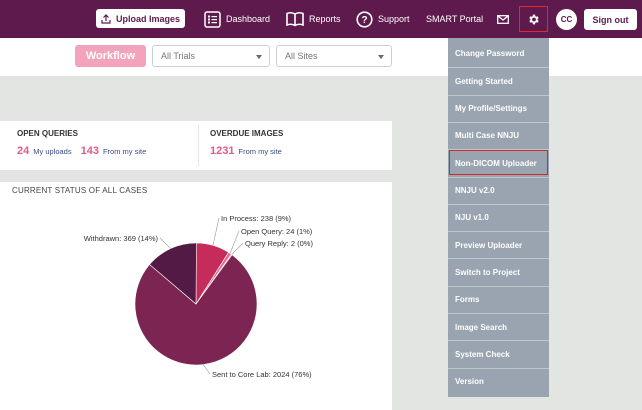 This screenshot has height=410, width=642. I want to click on menu-item-non-dicom-uploader: Non-DICOM Uploader, so click(498, 162).